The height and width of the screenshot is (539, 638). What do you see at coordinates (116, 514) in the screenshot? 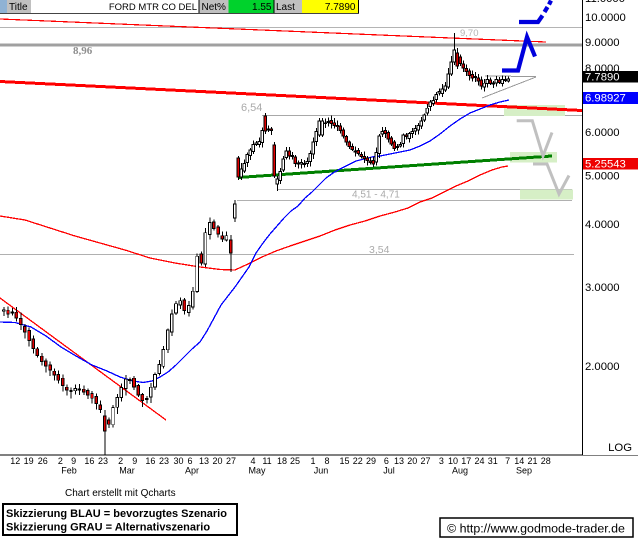
I see `svg-text:Skizzierung BLAU = bevorzugtes: Skizzierung BLAU = bevorzugtes Szenario` at bounding box center [116, 514].